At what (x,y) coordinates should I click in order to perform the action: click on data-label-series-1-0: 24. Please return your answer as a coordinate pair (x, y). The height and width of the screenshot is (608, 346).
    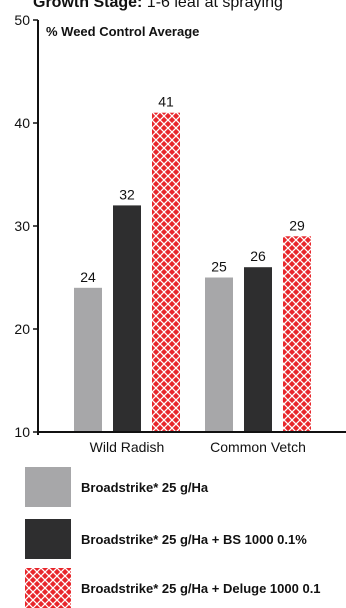
    Looking at the image, I should click on (88, 277).